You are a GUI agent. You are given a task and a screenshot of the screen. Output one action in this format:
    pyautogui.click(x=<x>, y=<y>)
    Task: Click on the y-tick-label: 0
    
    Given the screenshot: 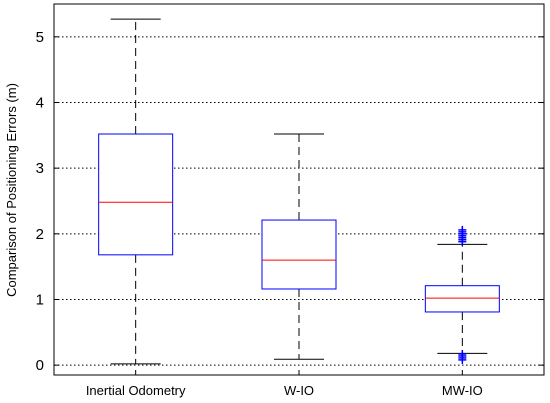 What is the action you would take?
    pyautogui.click(x=40, y=365)
    